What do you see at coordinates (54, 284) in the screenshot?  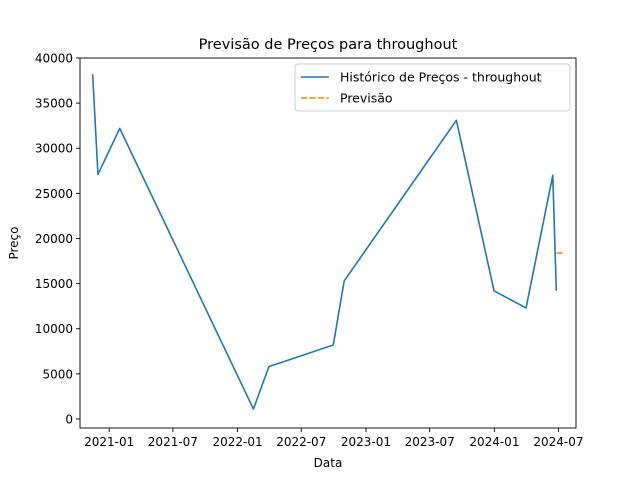 I see `y-tick-label: 15000` at bounding box center [54, 284].